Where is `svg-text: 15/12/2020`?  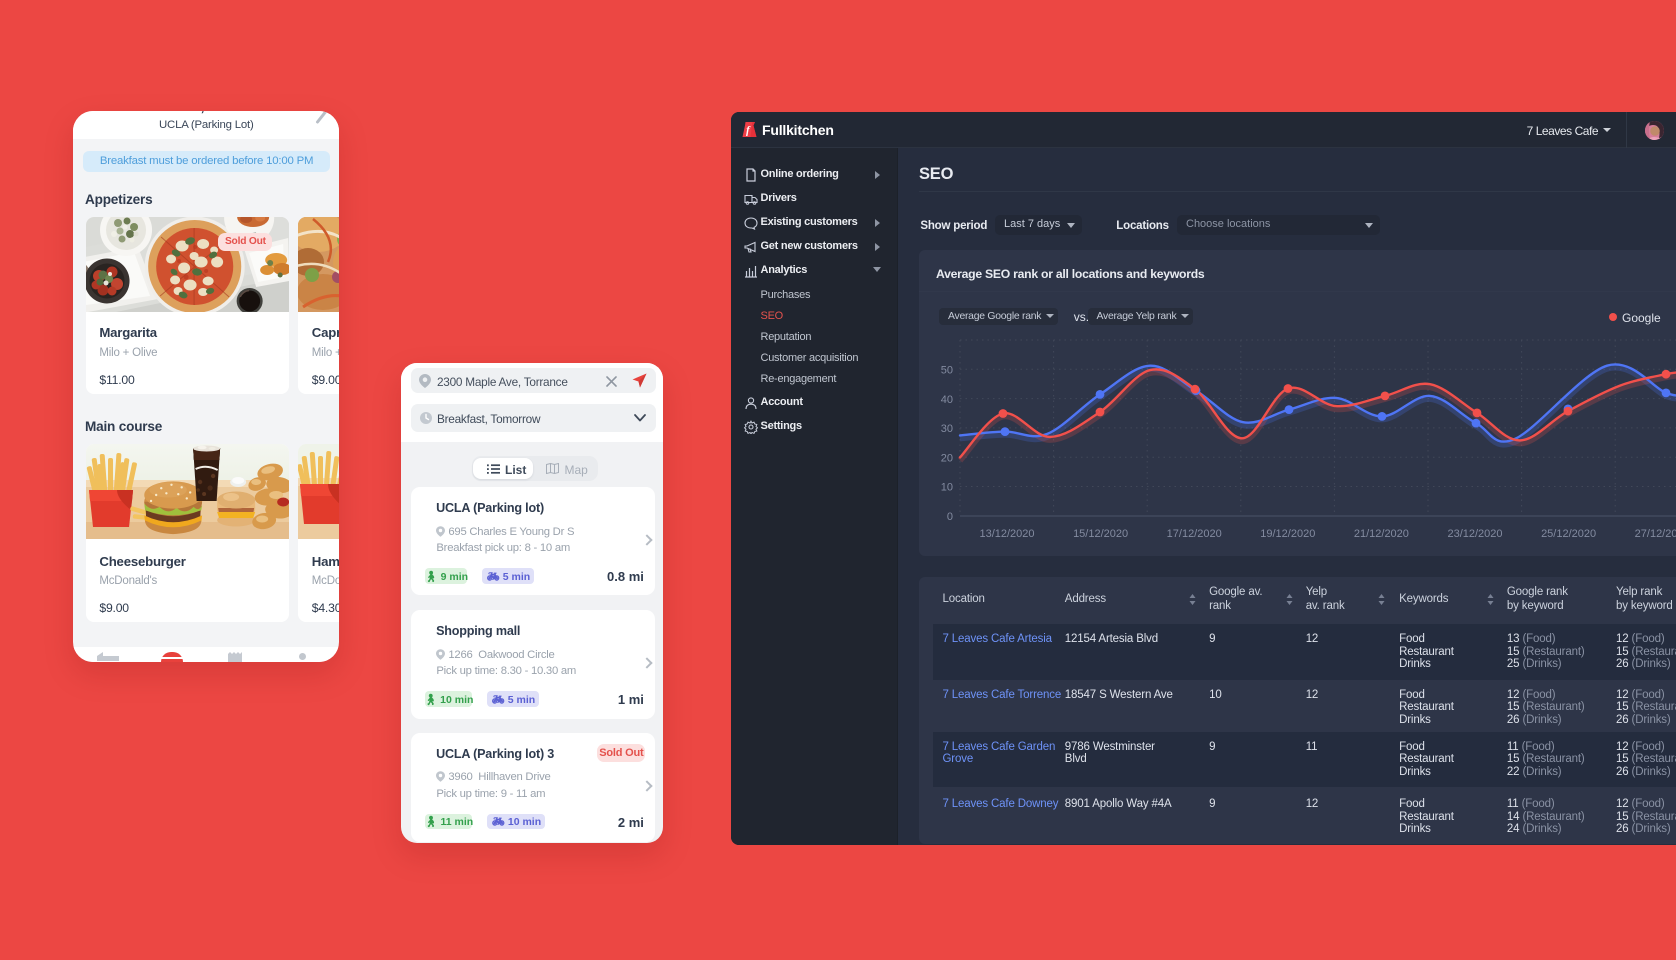
svg-text: 15/12/2020 is located at coordinates (1100, 534).